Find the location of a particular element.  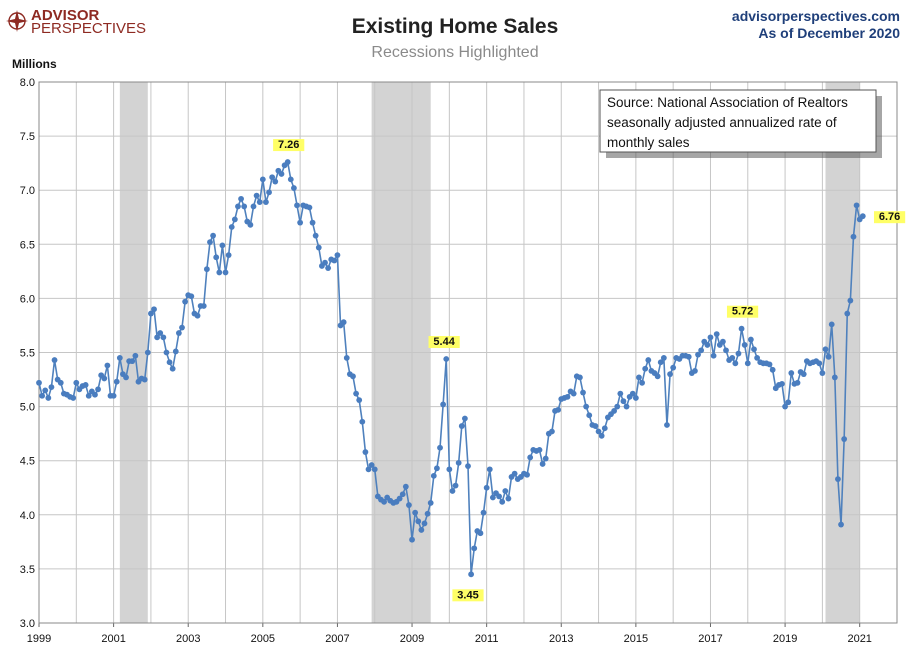

x-tick-label: 2009 is located at coordinates (412, 639).